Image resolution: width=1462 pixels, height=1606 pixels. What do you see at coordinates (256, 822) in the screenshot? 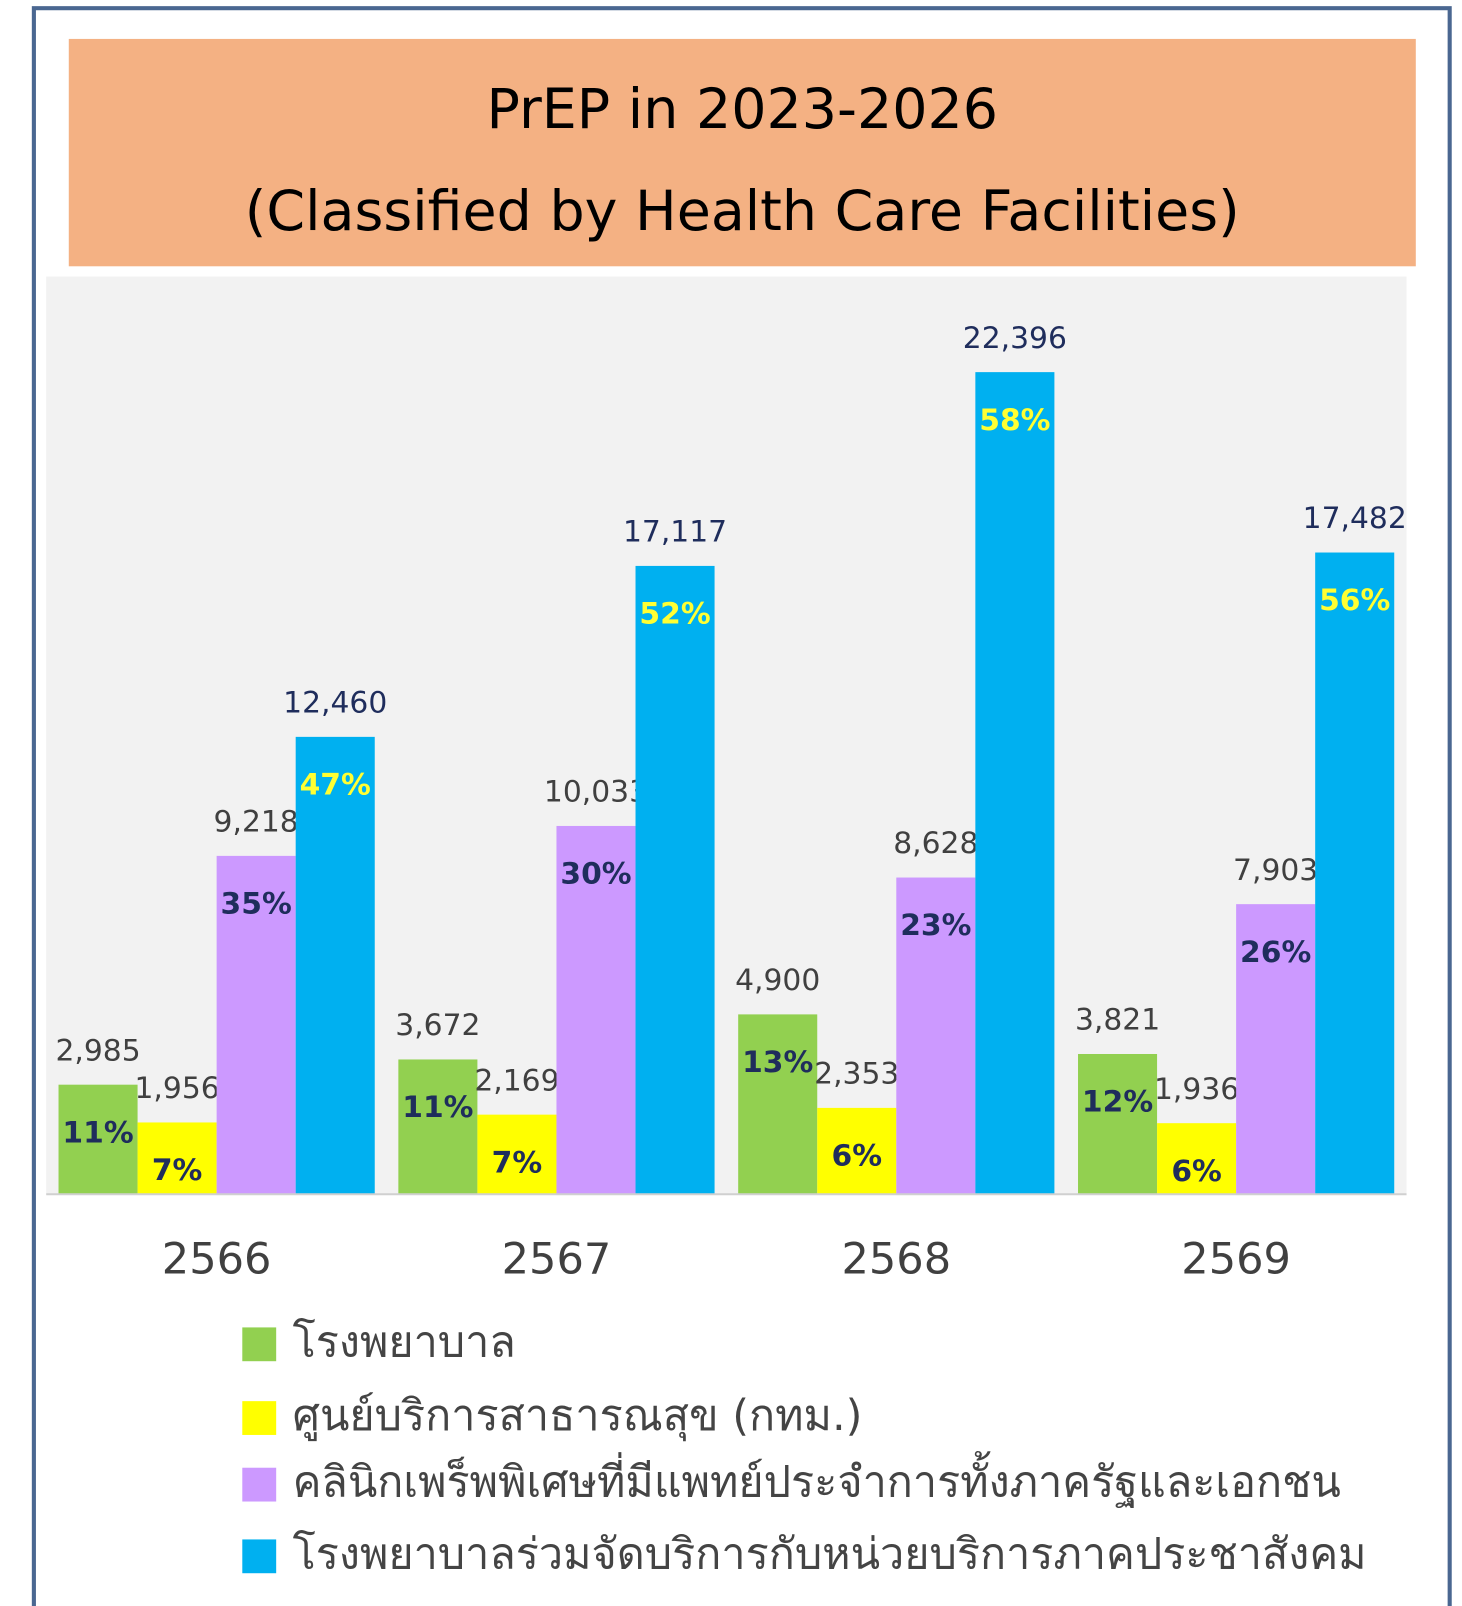
I see `value-label: 9,218` at bounding box center [256, 822].